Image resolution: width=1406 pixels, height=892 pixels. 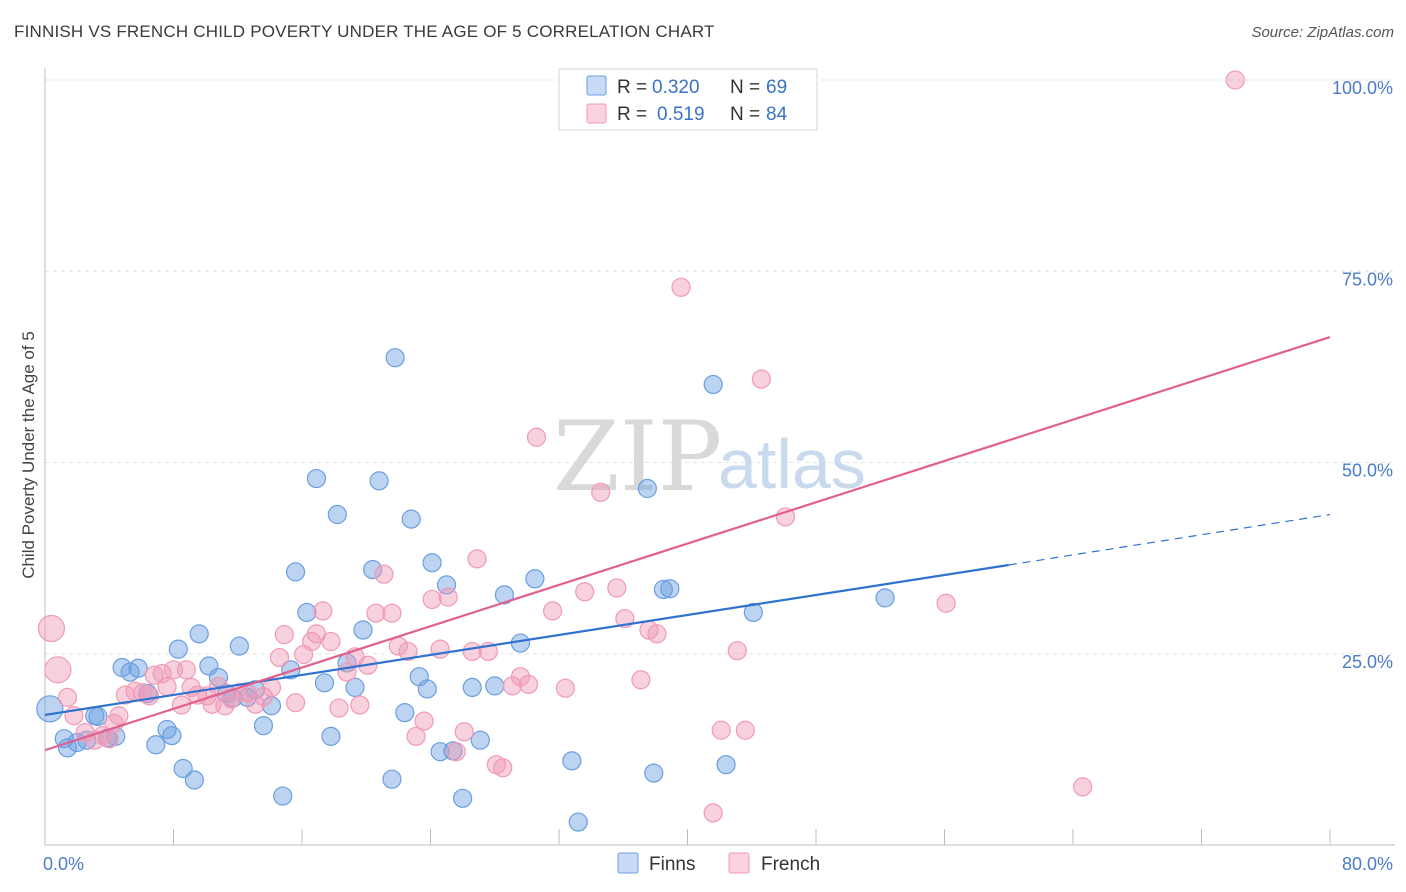 What do you see at coordinates (596, 113) in the screenshot?
I see `legend-swatch-french` at bounding box center [596, 113].